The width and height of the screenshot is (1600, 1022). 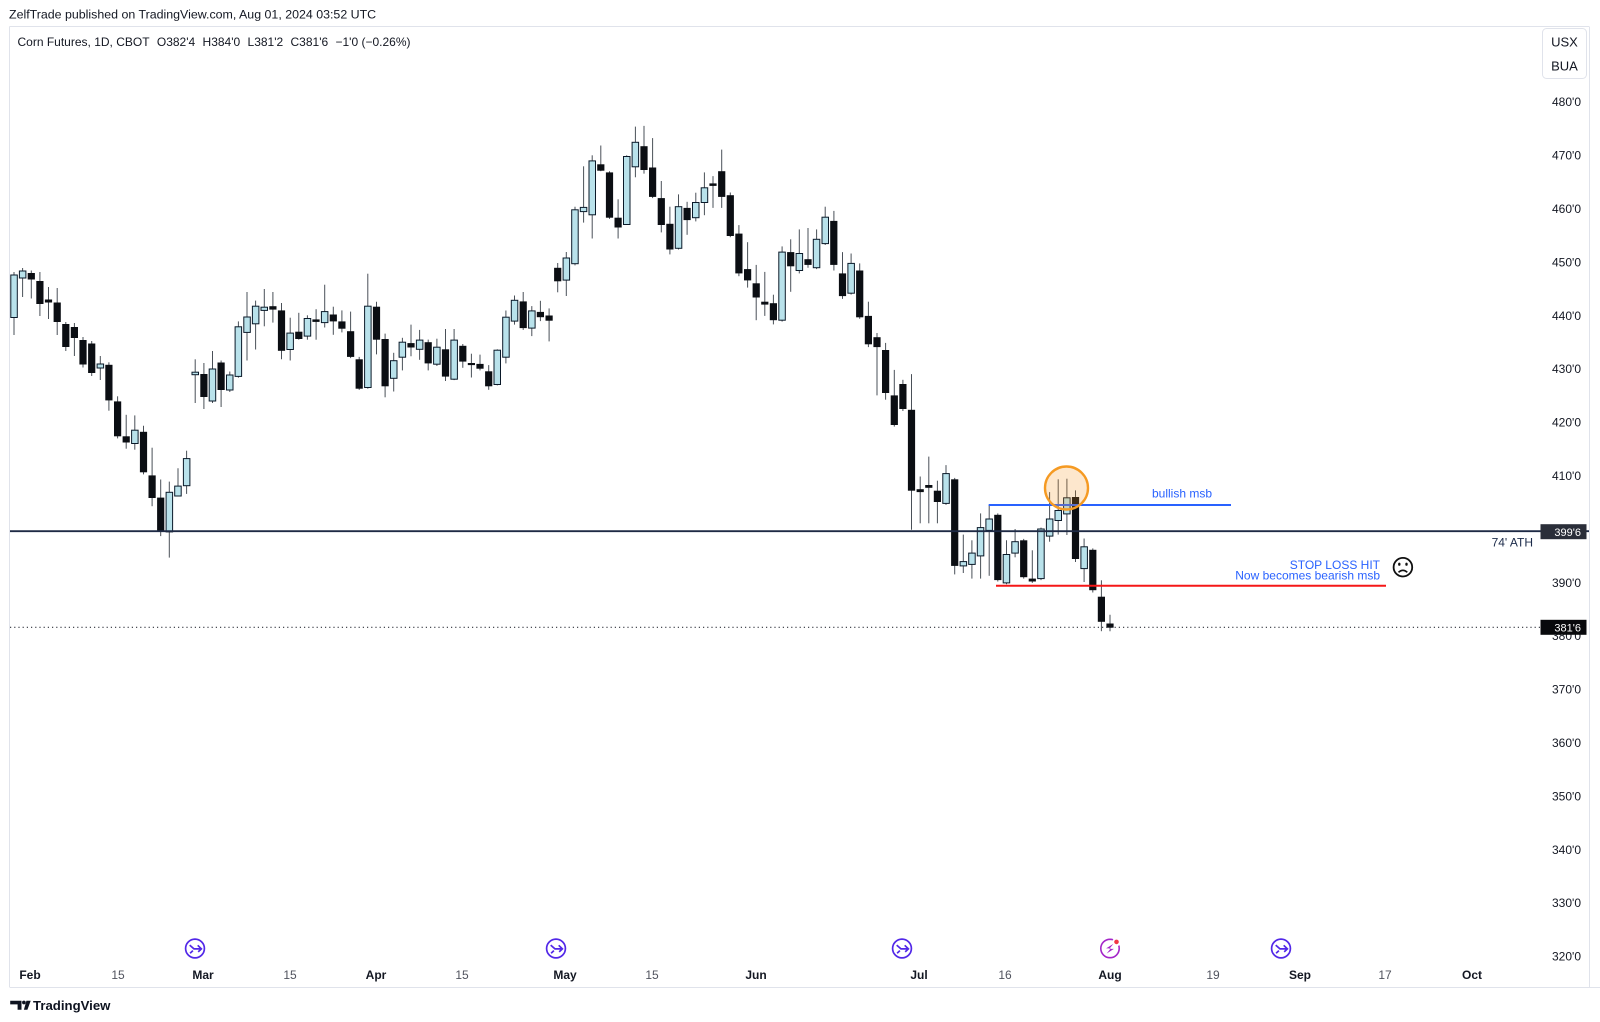 I want to click on svg-text: 390'0, so click(x=1566, y=583).